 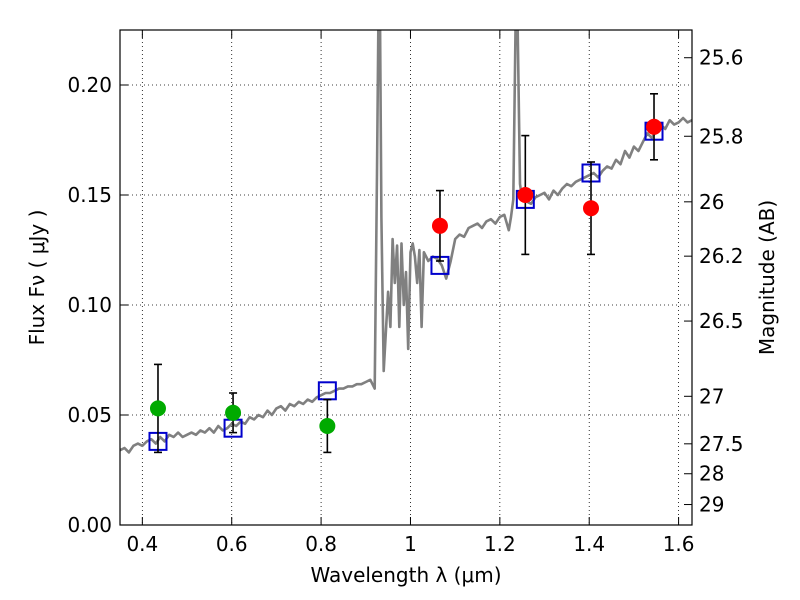 What do you see at coordinates (711, 396) in the screenshot?
I see `y2-tick-label: 27` at bounding box center [711, 396].